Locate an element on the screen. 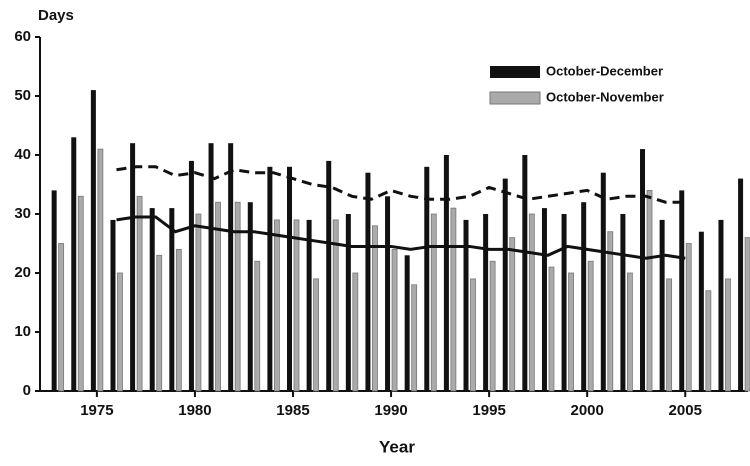  y-tick-label: 10 is located at coordinates (22, 331).